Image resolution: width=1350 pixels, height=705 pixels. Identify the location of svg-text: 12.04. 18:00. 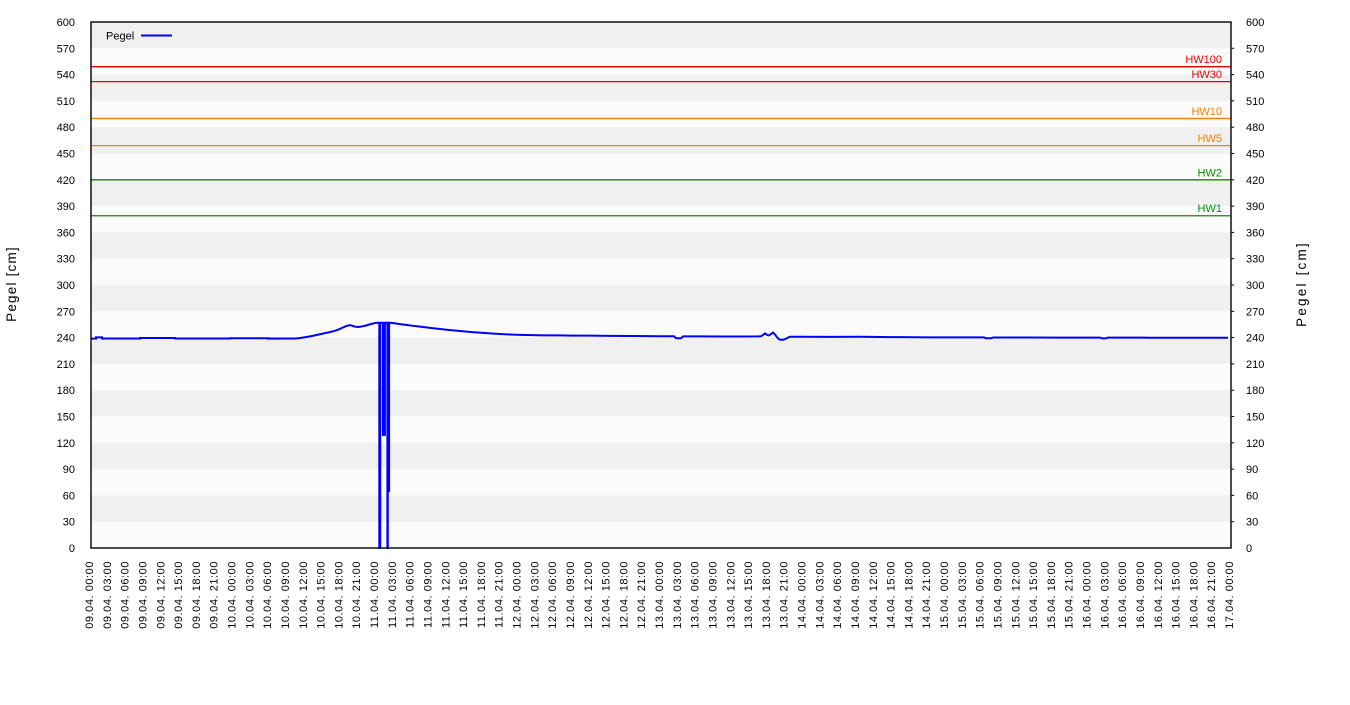
(624, 595).